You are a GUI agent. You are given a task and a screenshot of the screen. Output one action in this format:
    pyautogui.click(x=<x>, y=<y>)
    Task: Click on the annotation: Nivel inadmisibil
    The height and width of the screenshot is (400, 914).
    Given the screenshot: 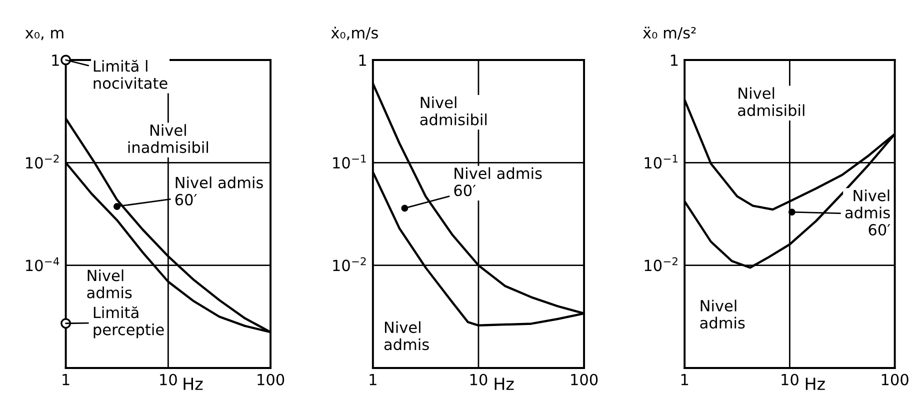 What is the action you would take?
    pyautogui.click(x=168, y=139)
    